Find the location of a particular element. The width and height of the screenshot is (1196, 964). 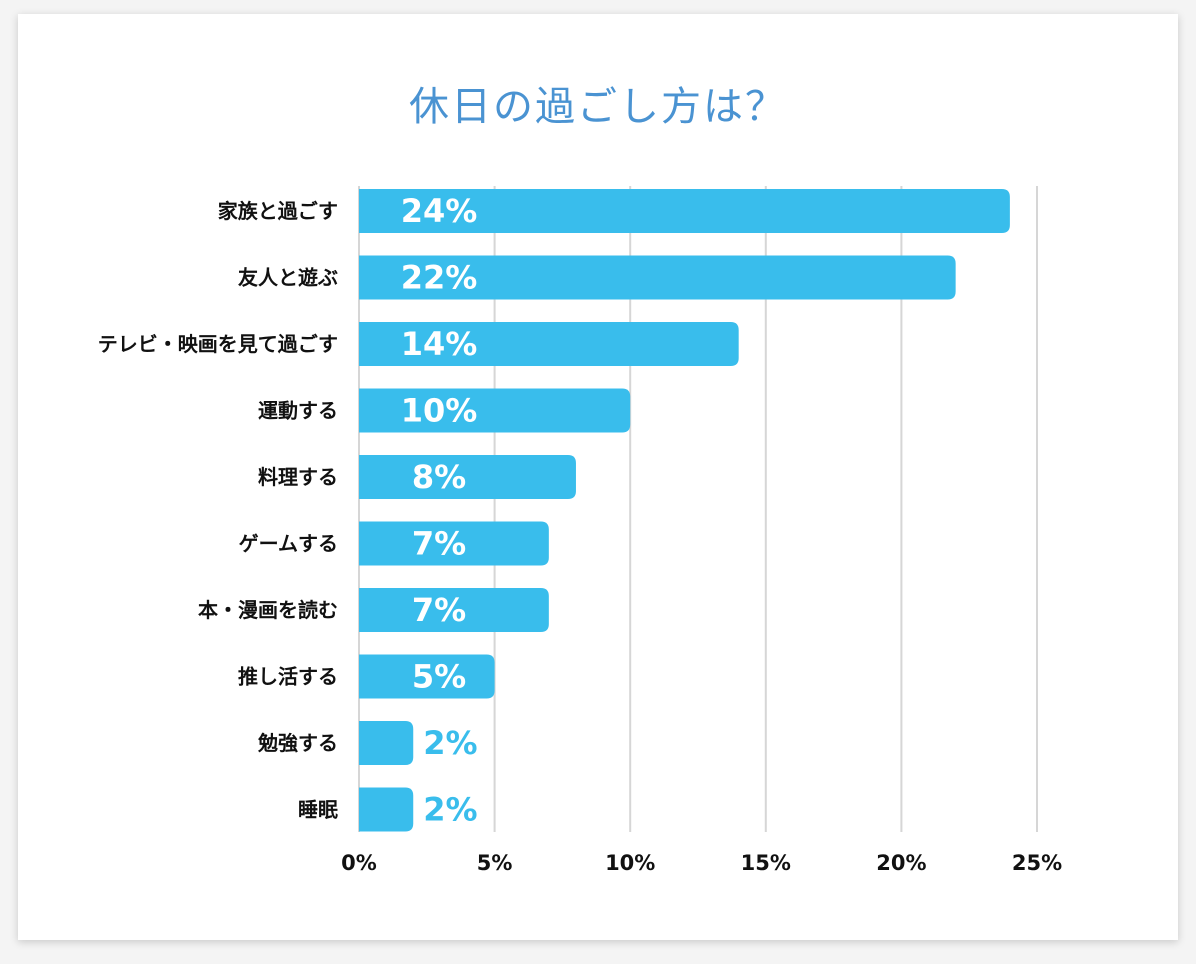

category-label: テレビ・映画を見て過ごす is located at coordinates (218, 344).